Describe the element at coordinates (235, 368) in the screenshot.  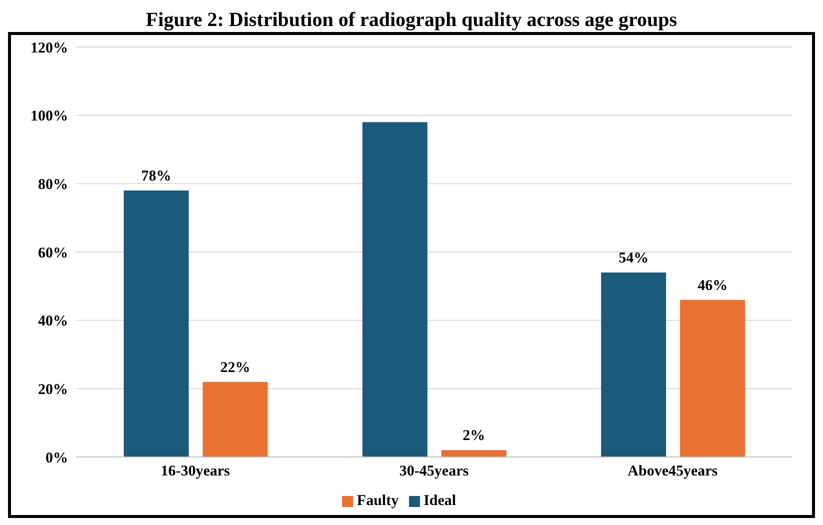
I see `data-label: 22%` at that location.